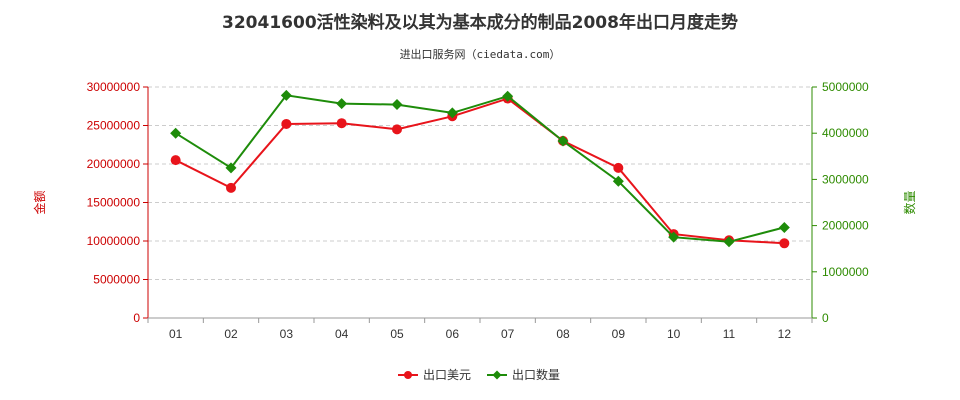 The width and height of the screenshot is (960, 400). What do you see at coordinates (231, 334) in the screenshot?
I see `x-tick-label: 02` at bounding box center [231, 334].